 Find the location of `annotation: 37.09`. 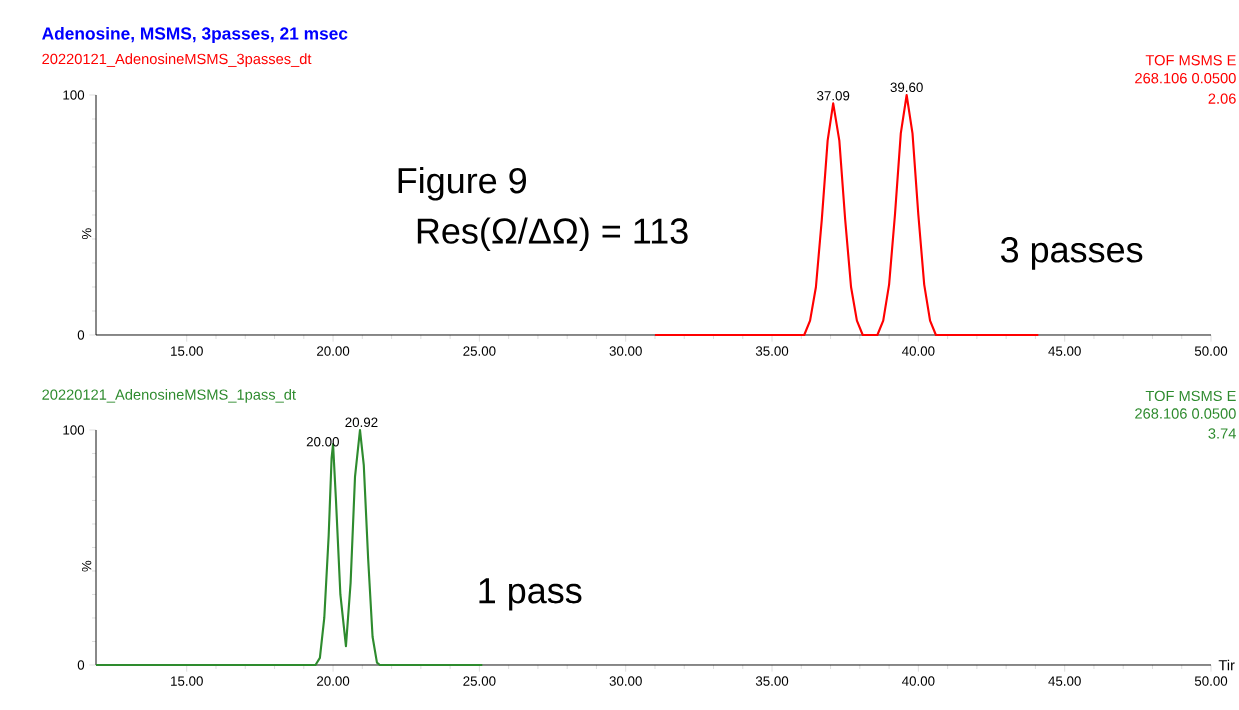

annotation: 37.09 is located at coordinates (833, 96).